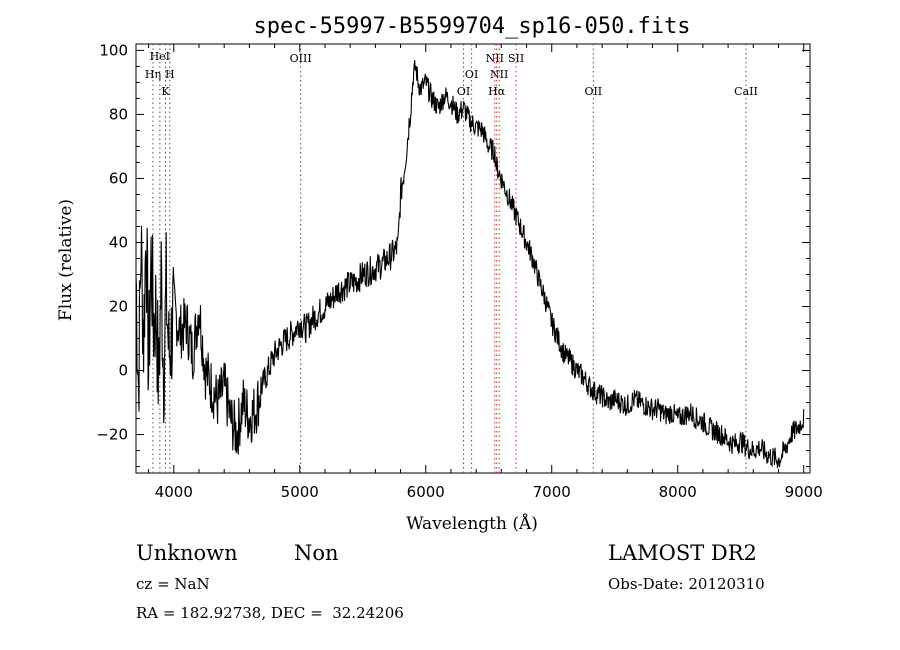 This screenshot has width=900, height=650. What do you see at coordinates (497, 91) in the screenshot?
I see `reference-line-label: Hα` at bounding box center [497, 91].